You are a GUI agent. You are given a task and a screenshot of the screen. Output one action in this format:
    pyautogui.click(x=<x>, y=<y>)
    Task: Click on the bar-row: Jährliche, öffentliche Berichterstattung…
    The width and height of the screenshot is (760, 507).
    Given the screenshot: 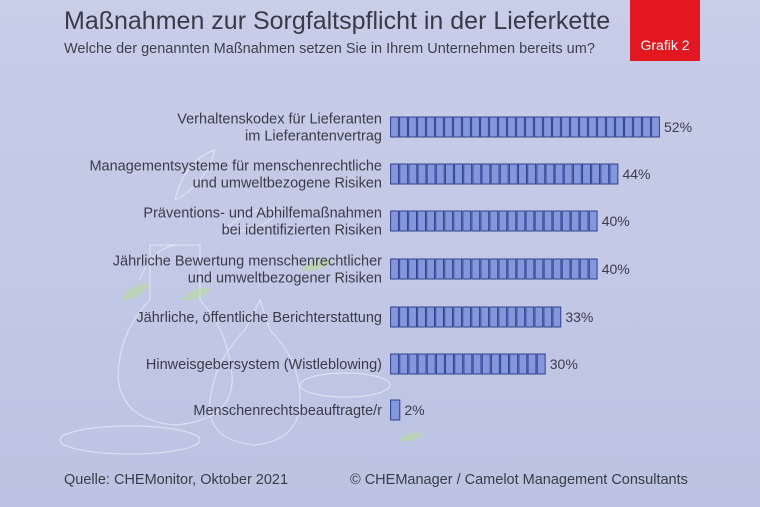 What is the action you would take?
    pyautogui.click(x=364, y=317)
    